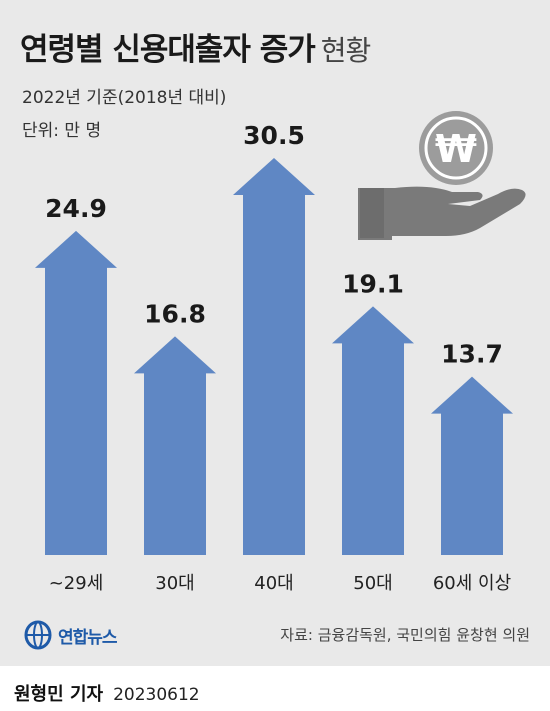 This screenshot has height=711, width=550. What do you see at coordinates (175, 313) in the screenshot?
I see `bar-value-label: 16.8` at bounding box center [175, 313].